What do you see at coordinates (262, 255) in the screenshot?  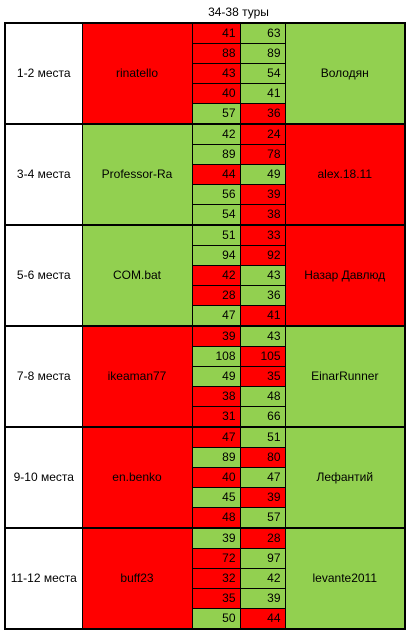 I see `score-right-cell: 92` at bounding box center [262, 255].